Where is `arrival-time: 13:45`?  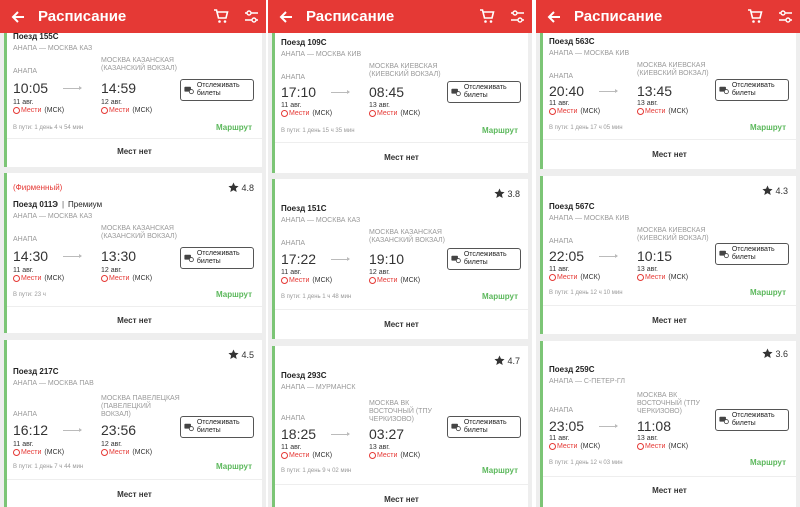 arrival-time: 13:45 is located at coordinates (655, 91).